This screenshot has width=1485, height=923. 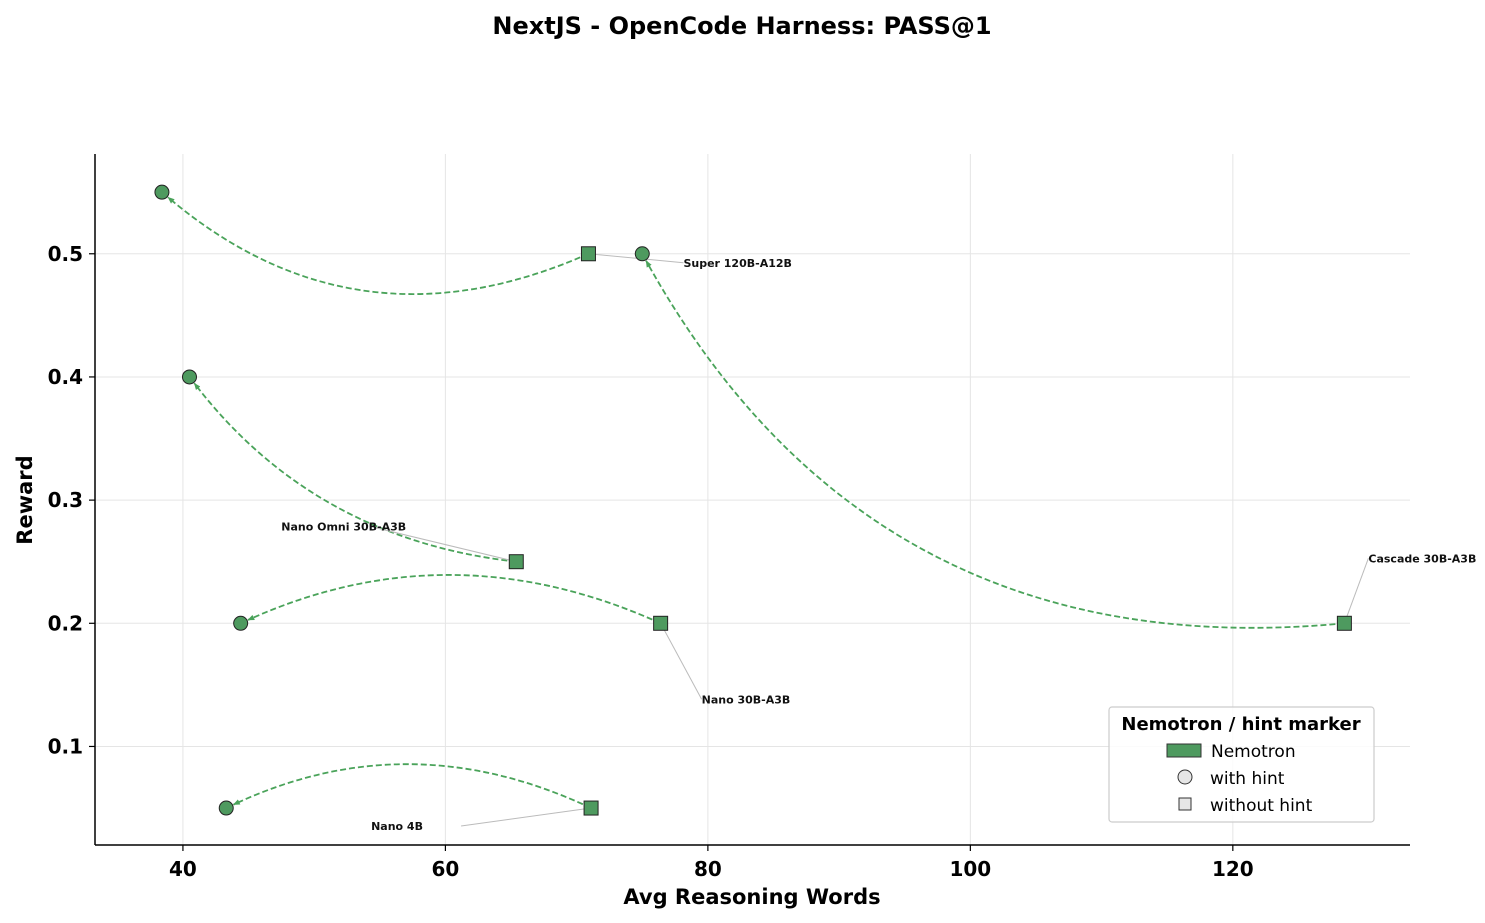 What do you see at coordinates (1261, 806) in the screenshot?
I see `legend-without-hint-label: without hint` at bounding box center [1261, 806].